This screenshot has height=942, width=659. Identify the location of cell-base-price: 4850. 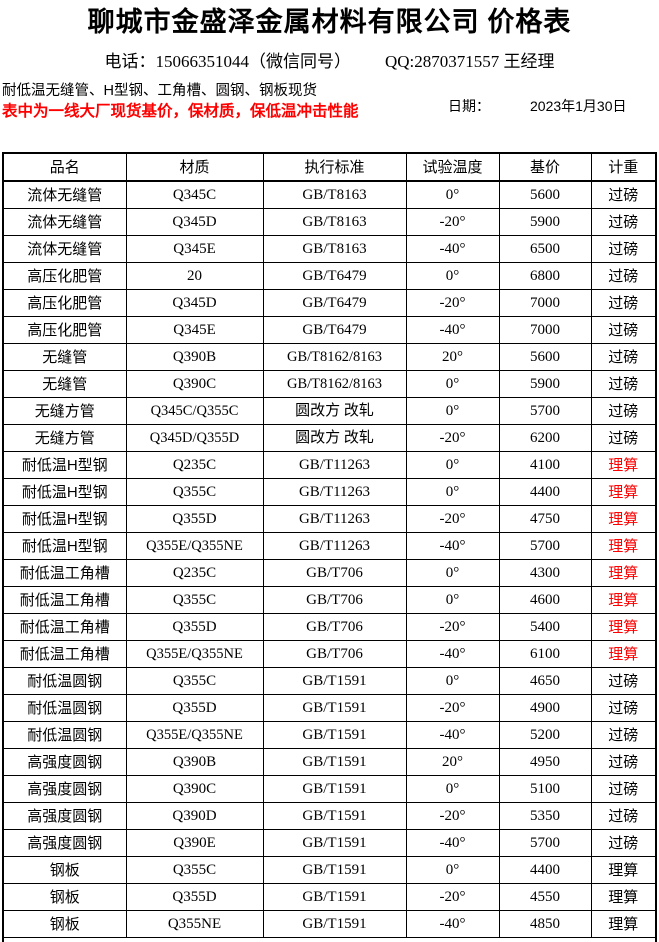
(545, 924).